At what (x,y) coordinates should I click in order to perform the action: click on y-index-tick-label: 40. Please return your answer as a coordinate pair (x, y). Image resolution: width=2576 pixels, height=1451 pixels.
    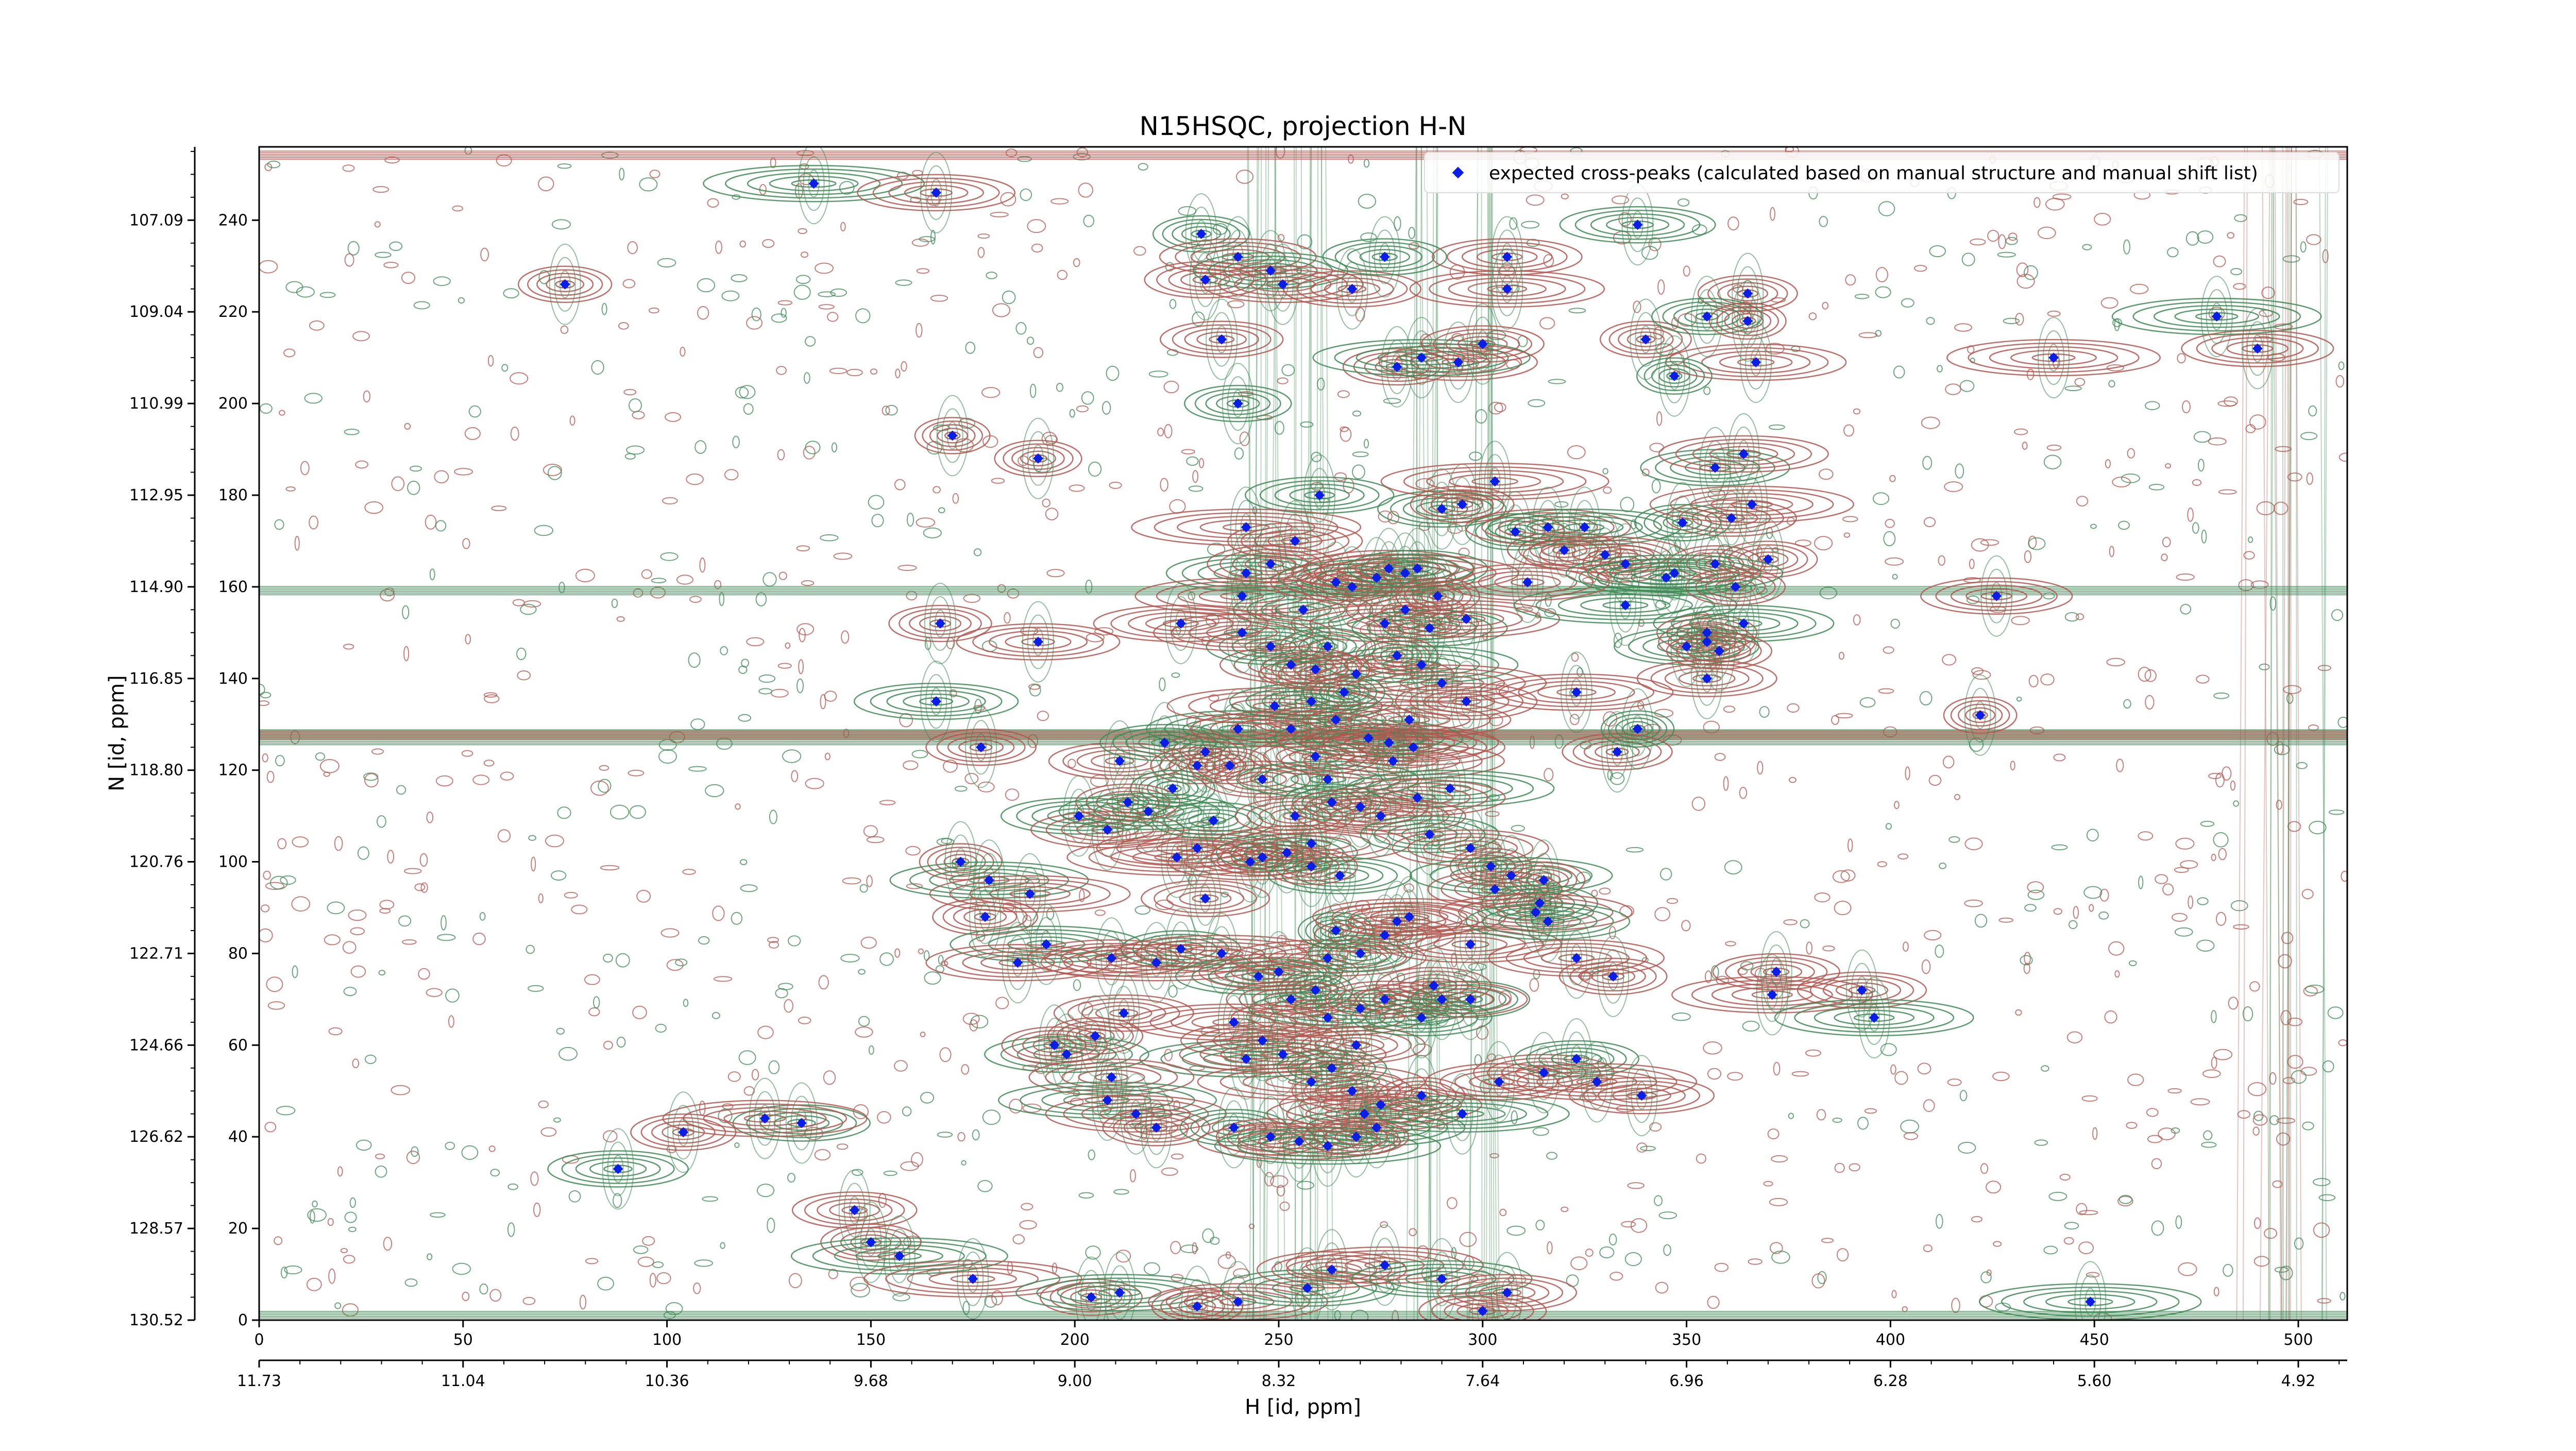
    Looking at the image, I should click on (238, 1137).